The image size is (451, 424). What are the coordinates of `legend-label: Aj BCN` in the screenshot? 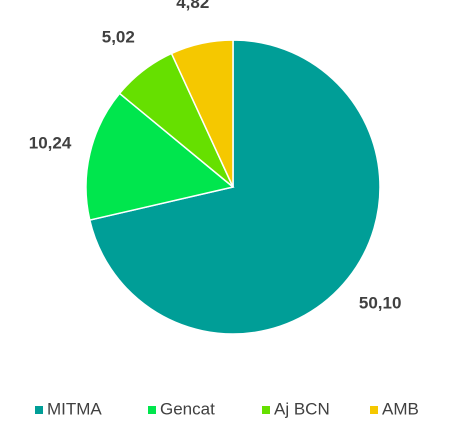 It's located at (302, 408).